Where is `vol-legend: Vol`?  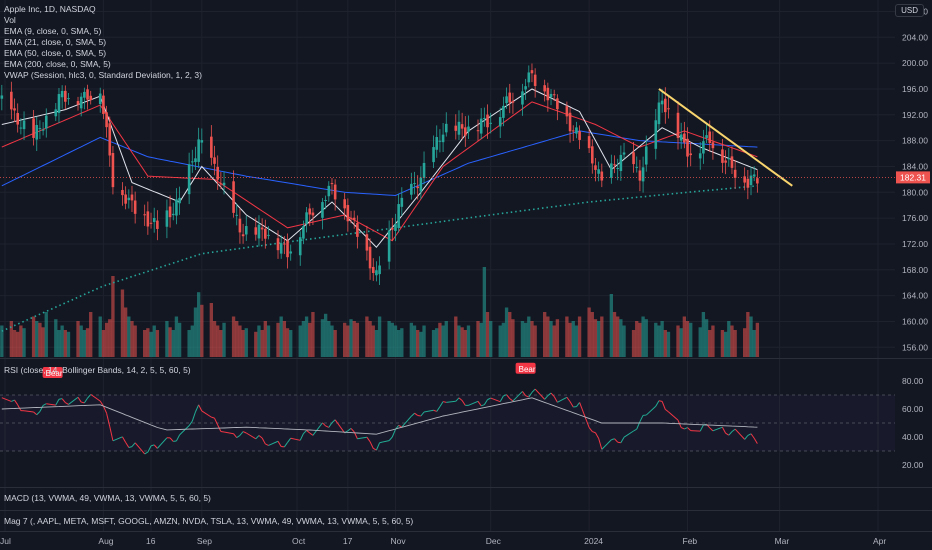 vol-legend: Vol is located at coordinates (10, 20).